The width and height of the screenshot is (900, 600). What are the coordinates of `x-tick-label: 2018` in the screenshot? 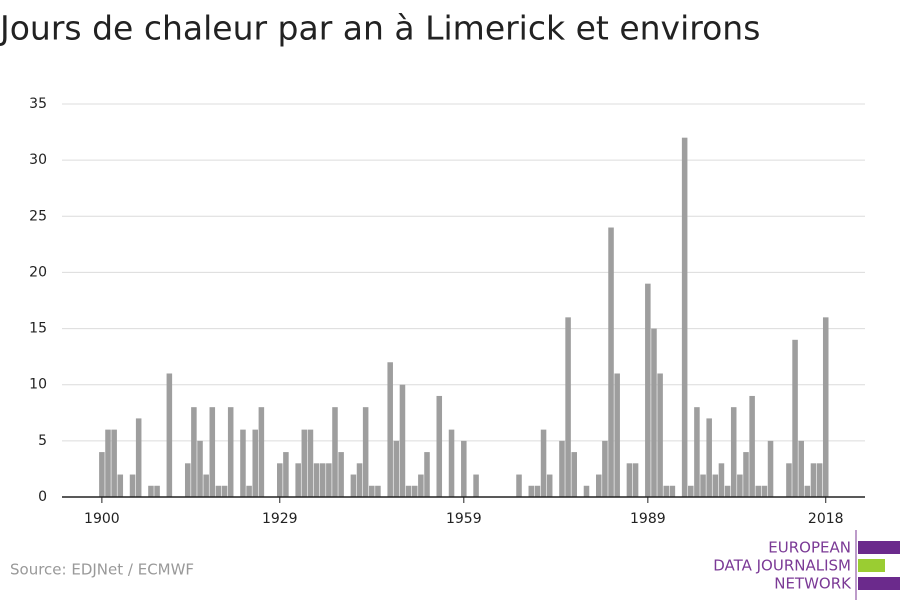 It's located at (826, 519).